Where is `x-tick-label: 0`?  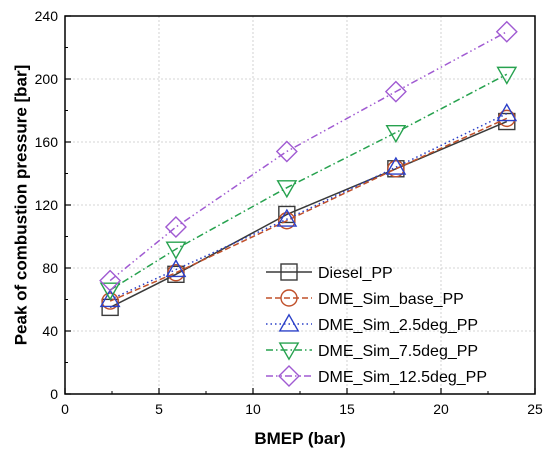 x-tick-label: 0 is located at coordinates (65, 409).